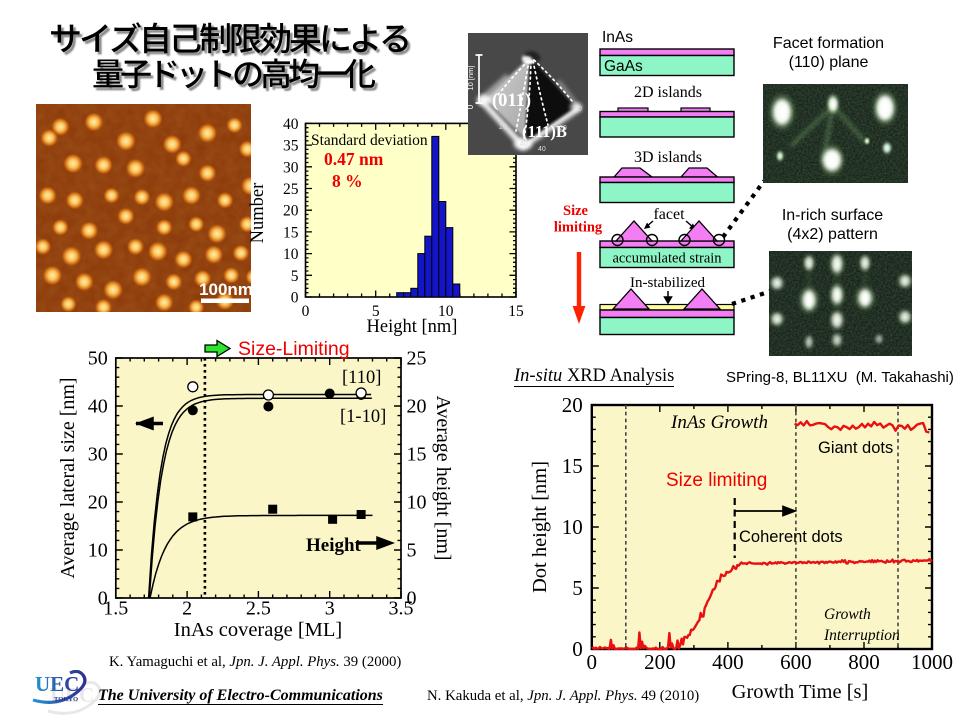 This screenshot has height=720, width=960. What do you see at coordinates (442, 477) in the screenshot?
I see `svg-text: Average height [nm]` at bounding box center [442, 477].